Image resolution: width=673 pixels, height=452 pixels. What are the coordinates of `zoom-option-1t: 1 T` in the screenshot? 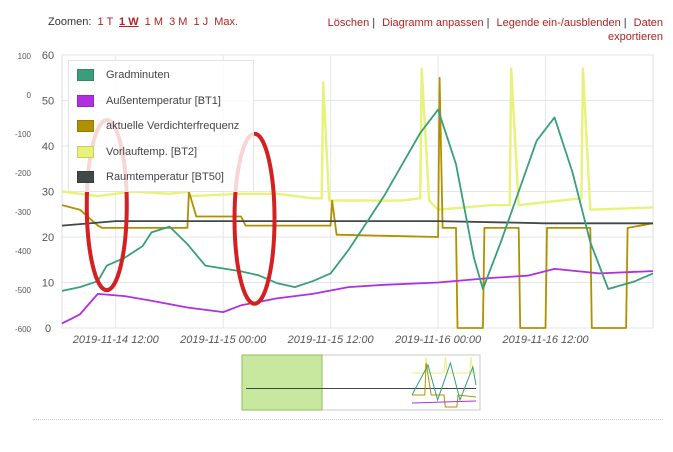 It's located at (105, 22).